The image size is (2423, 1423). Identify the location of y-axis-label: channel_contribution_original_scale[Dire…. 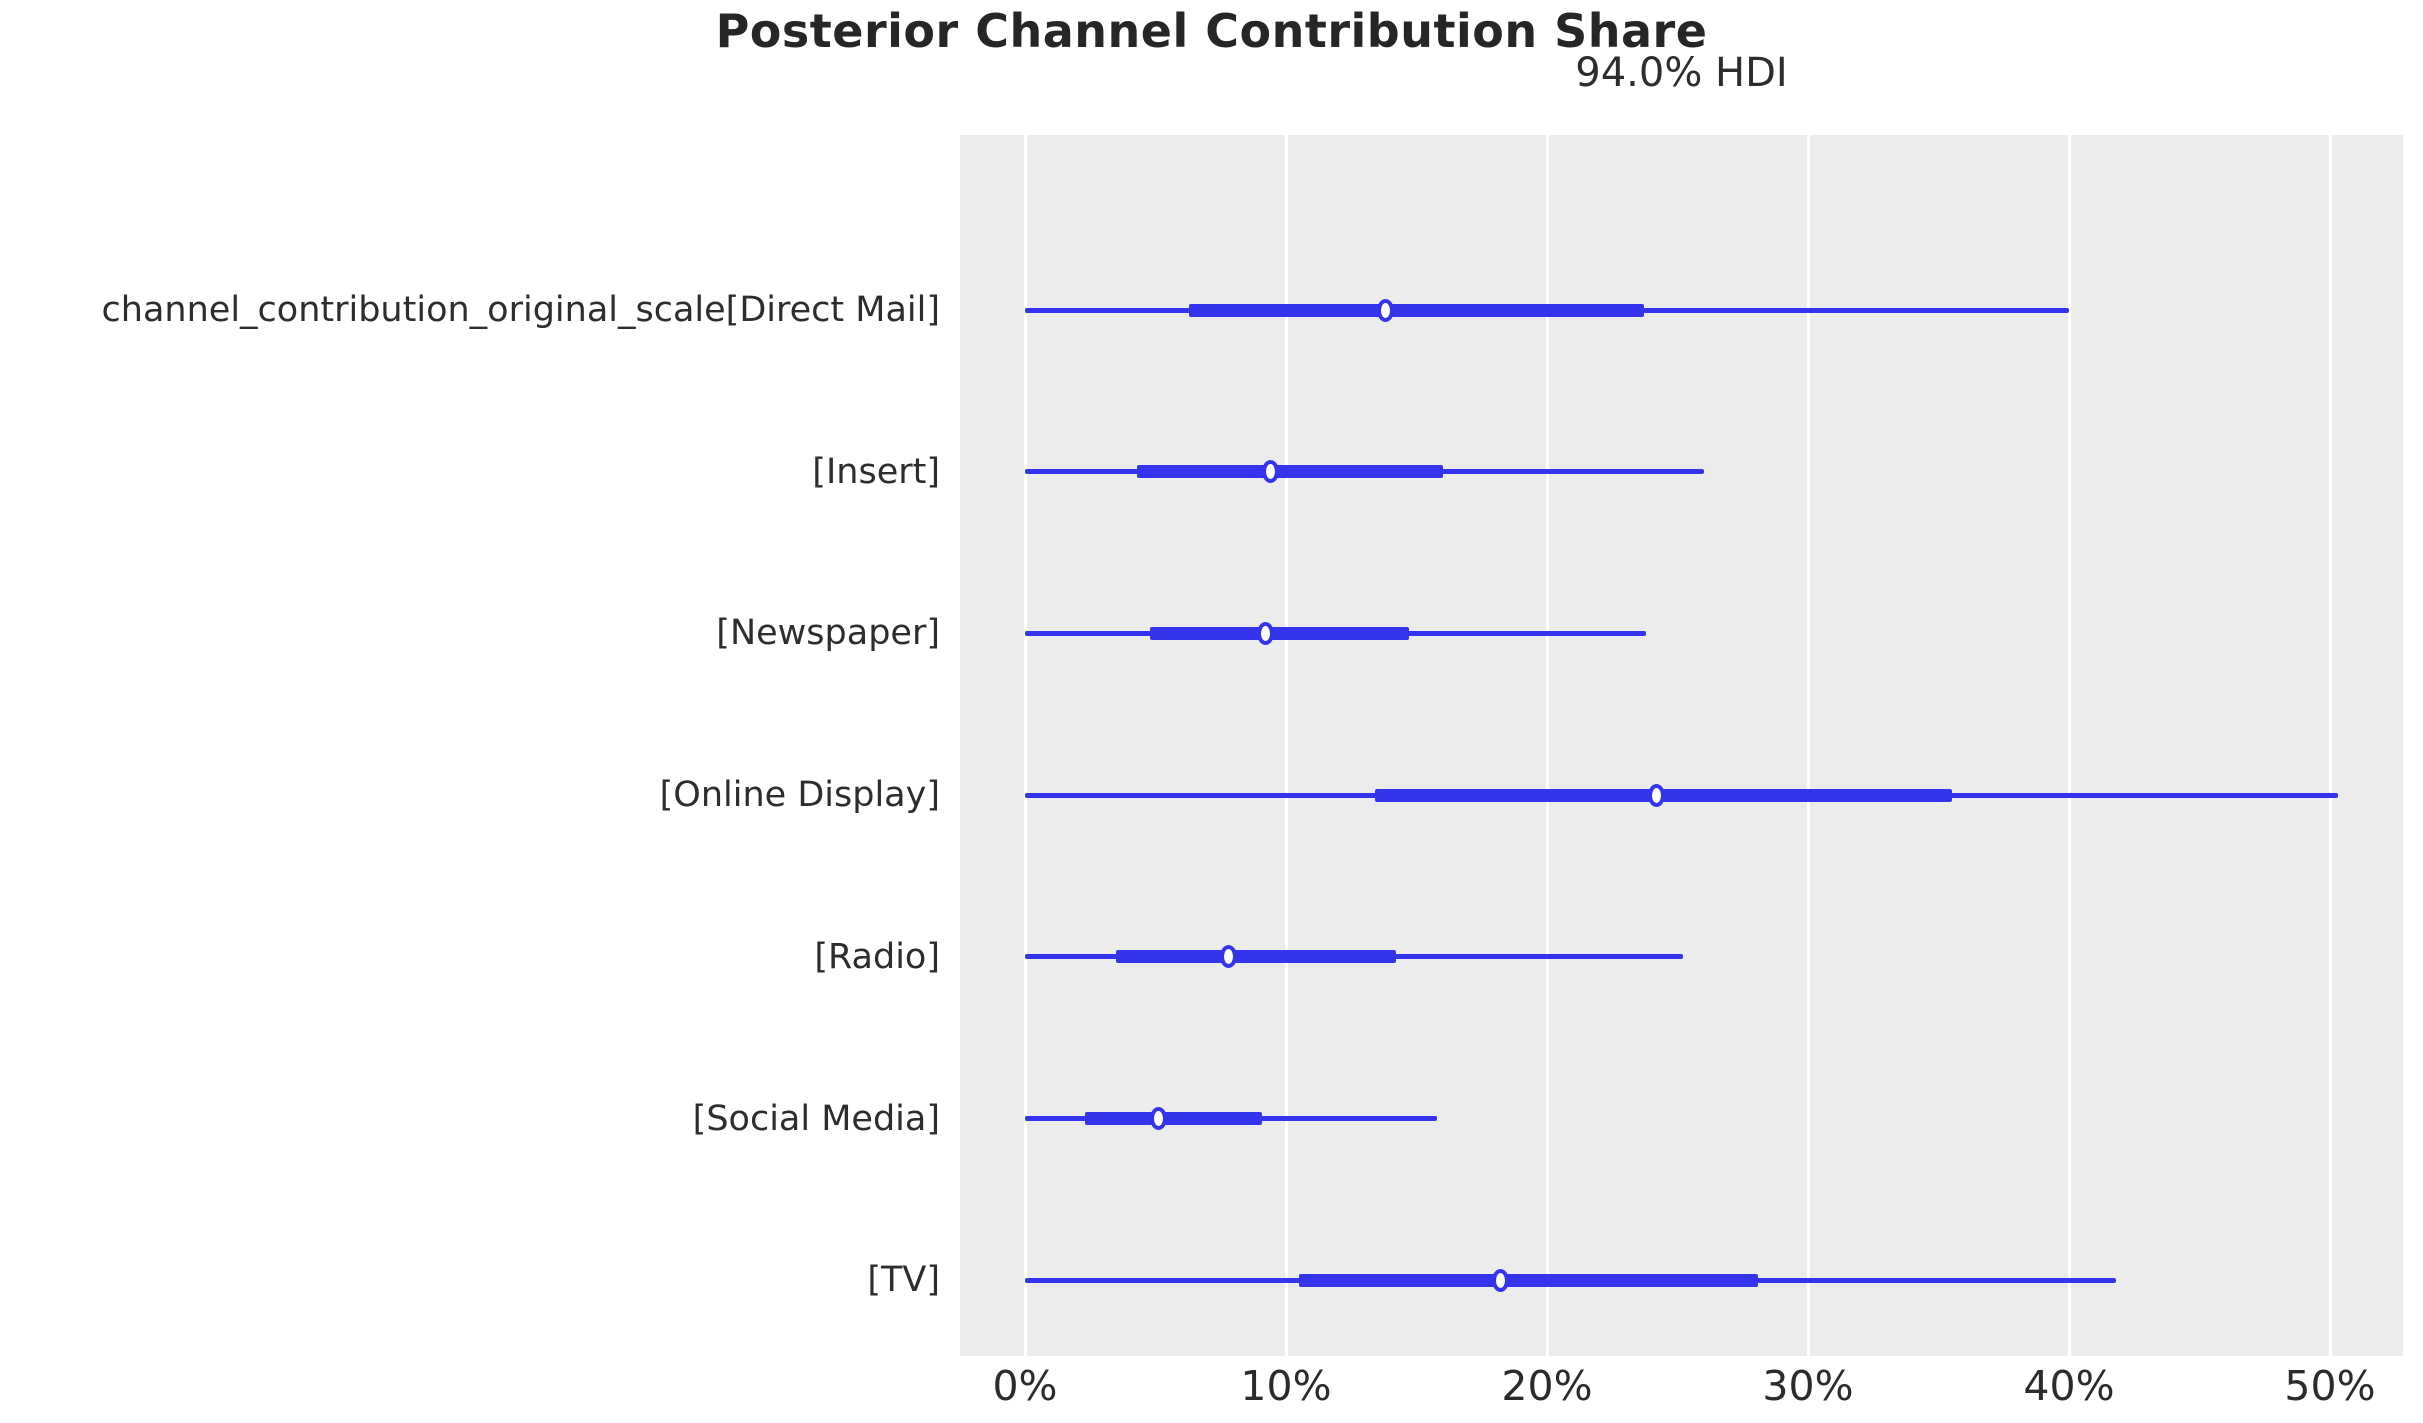
(520, 310).